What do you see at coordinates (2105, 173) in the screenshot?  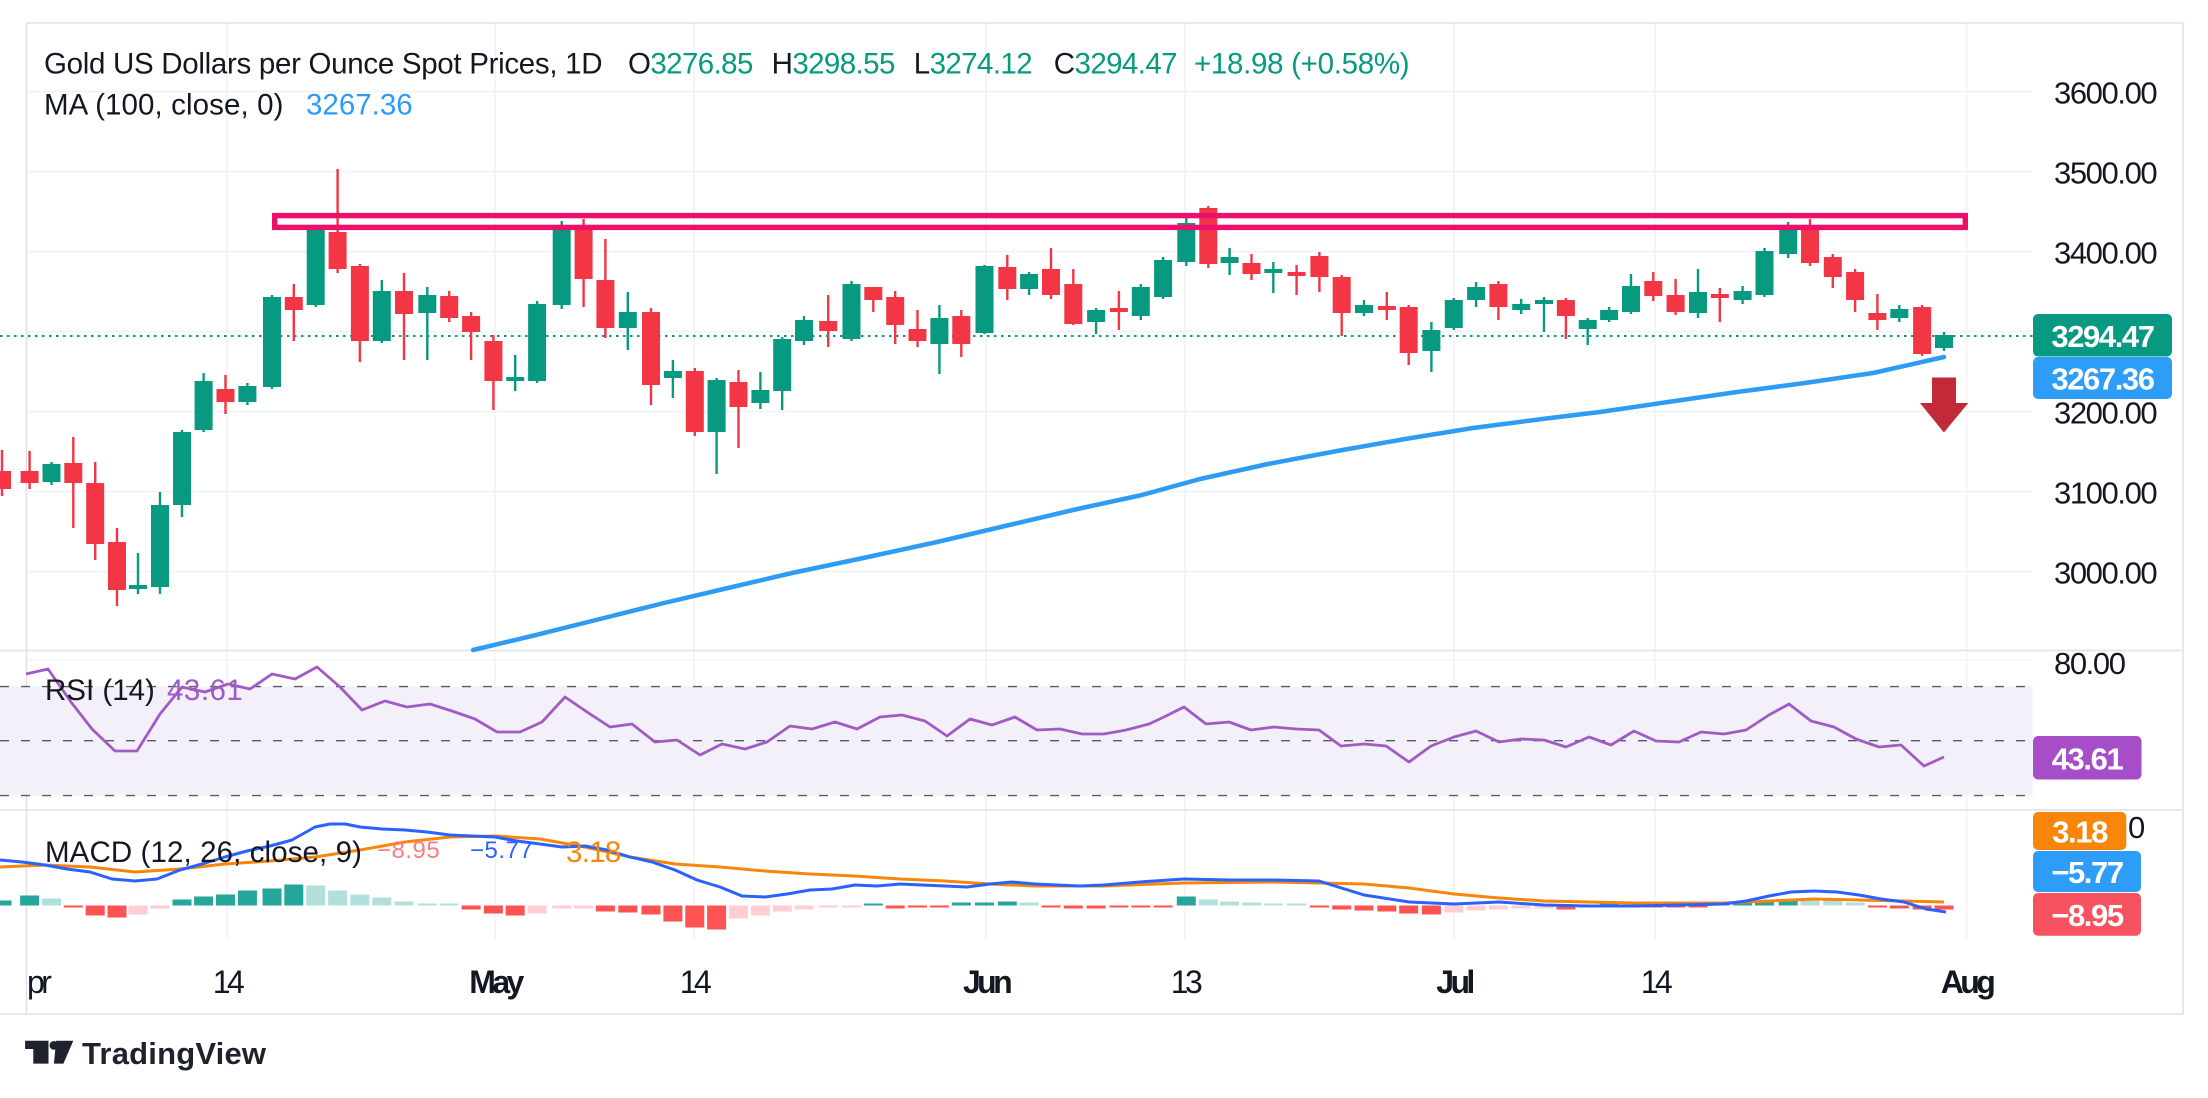 I see `svg-text: 3500.00` at bounding box center [2105, 173].